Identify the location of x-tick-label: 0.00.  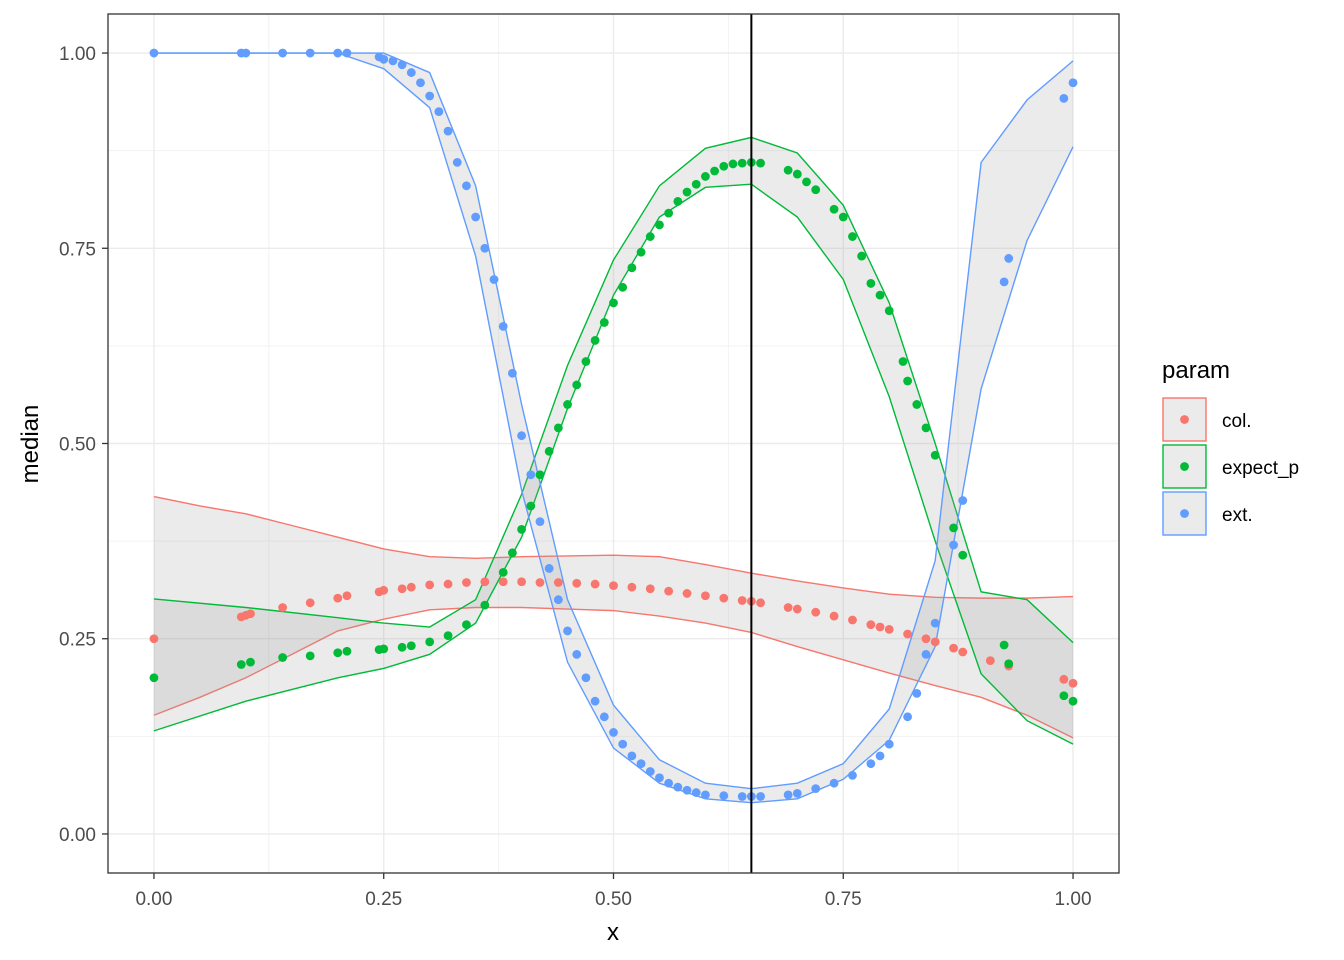
(153, 899).